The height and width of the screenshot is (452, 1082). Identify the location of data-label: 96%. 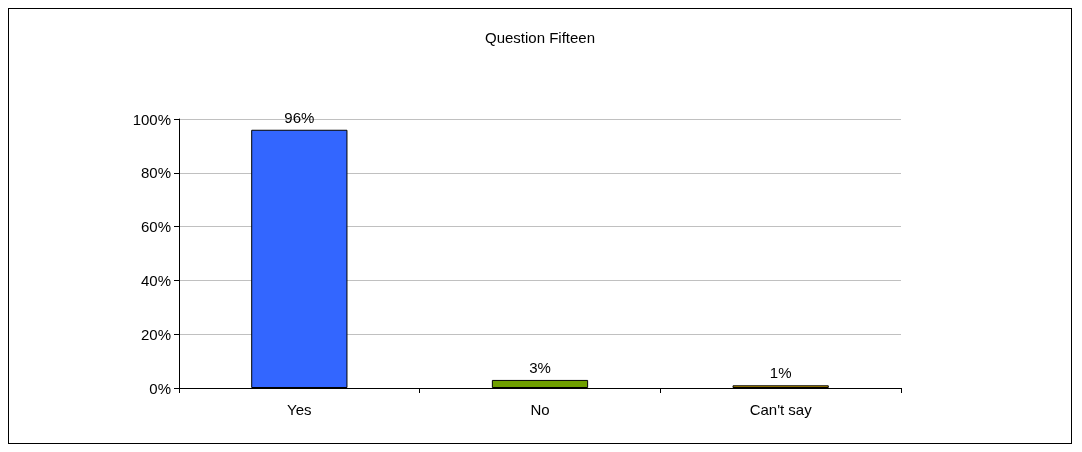
(299, 117).